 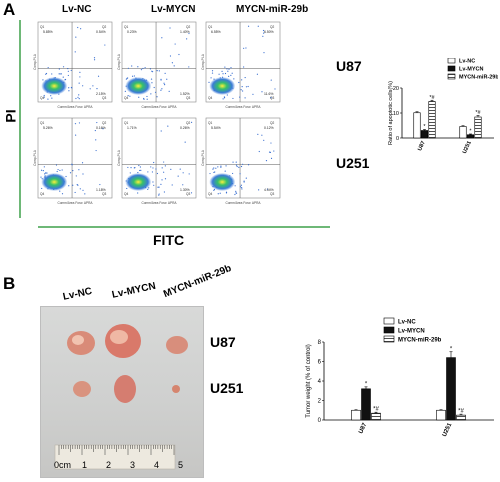 What do you see at coordinates (125, 389) in the screenshot?
I see `tumor-u251-lv-mycn` at bounding box center [125, 389].